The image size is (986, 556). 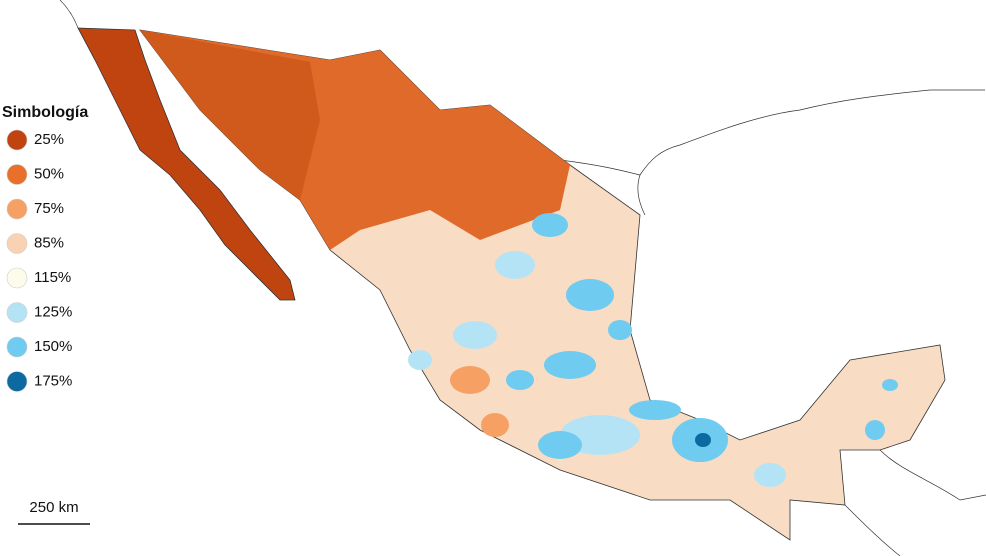 I want to click on legend-label: 150%, so click(x=53, y=346).